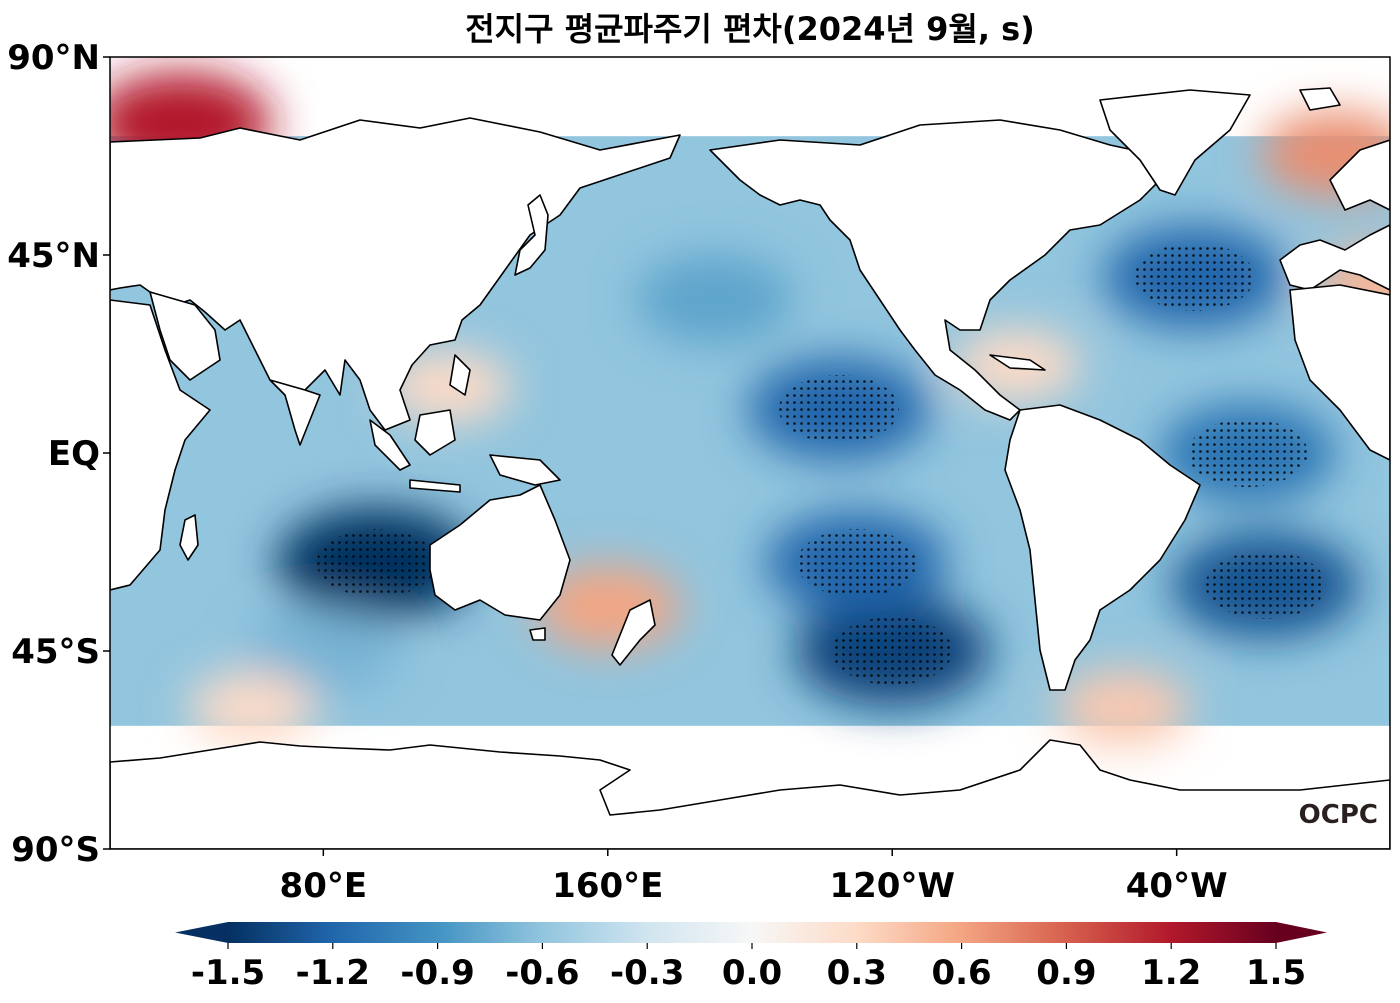 Image resolution: width=1400 pixels, height=1003 pixels. I want to click on lat-tick-label: EQ, so click(74, 454).